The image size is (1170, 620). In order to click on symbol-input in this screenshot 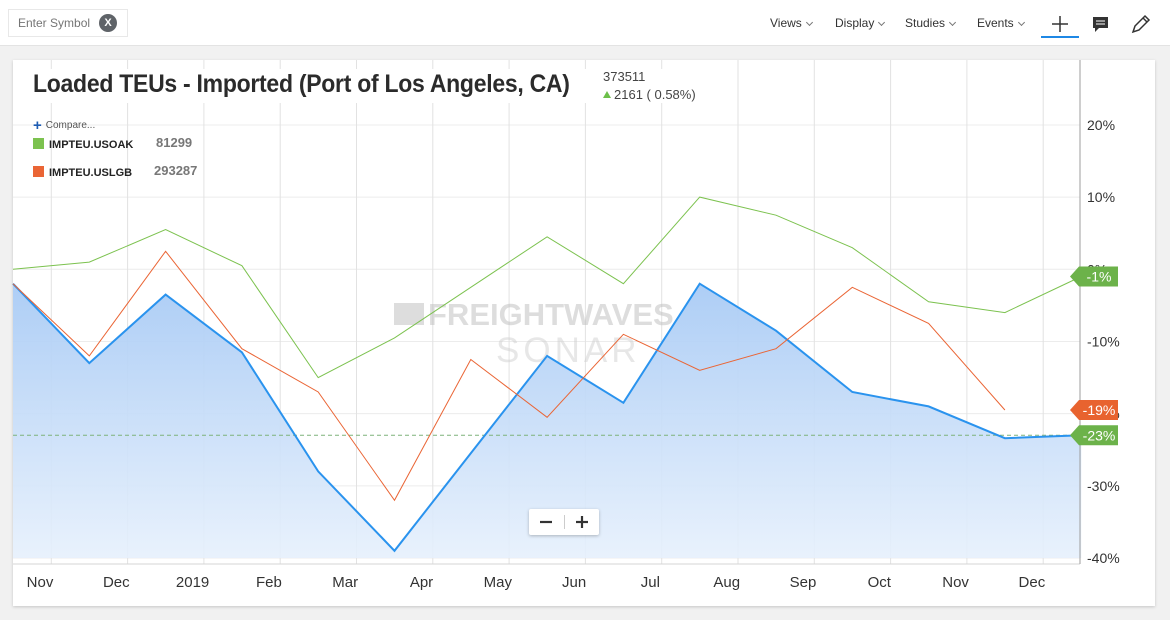, I will do `click(53, 23)`.